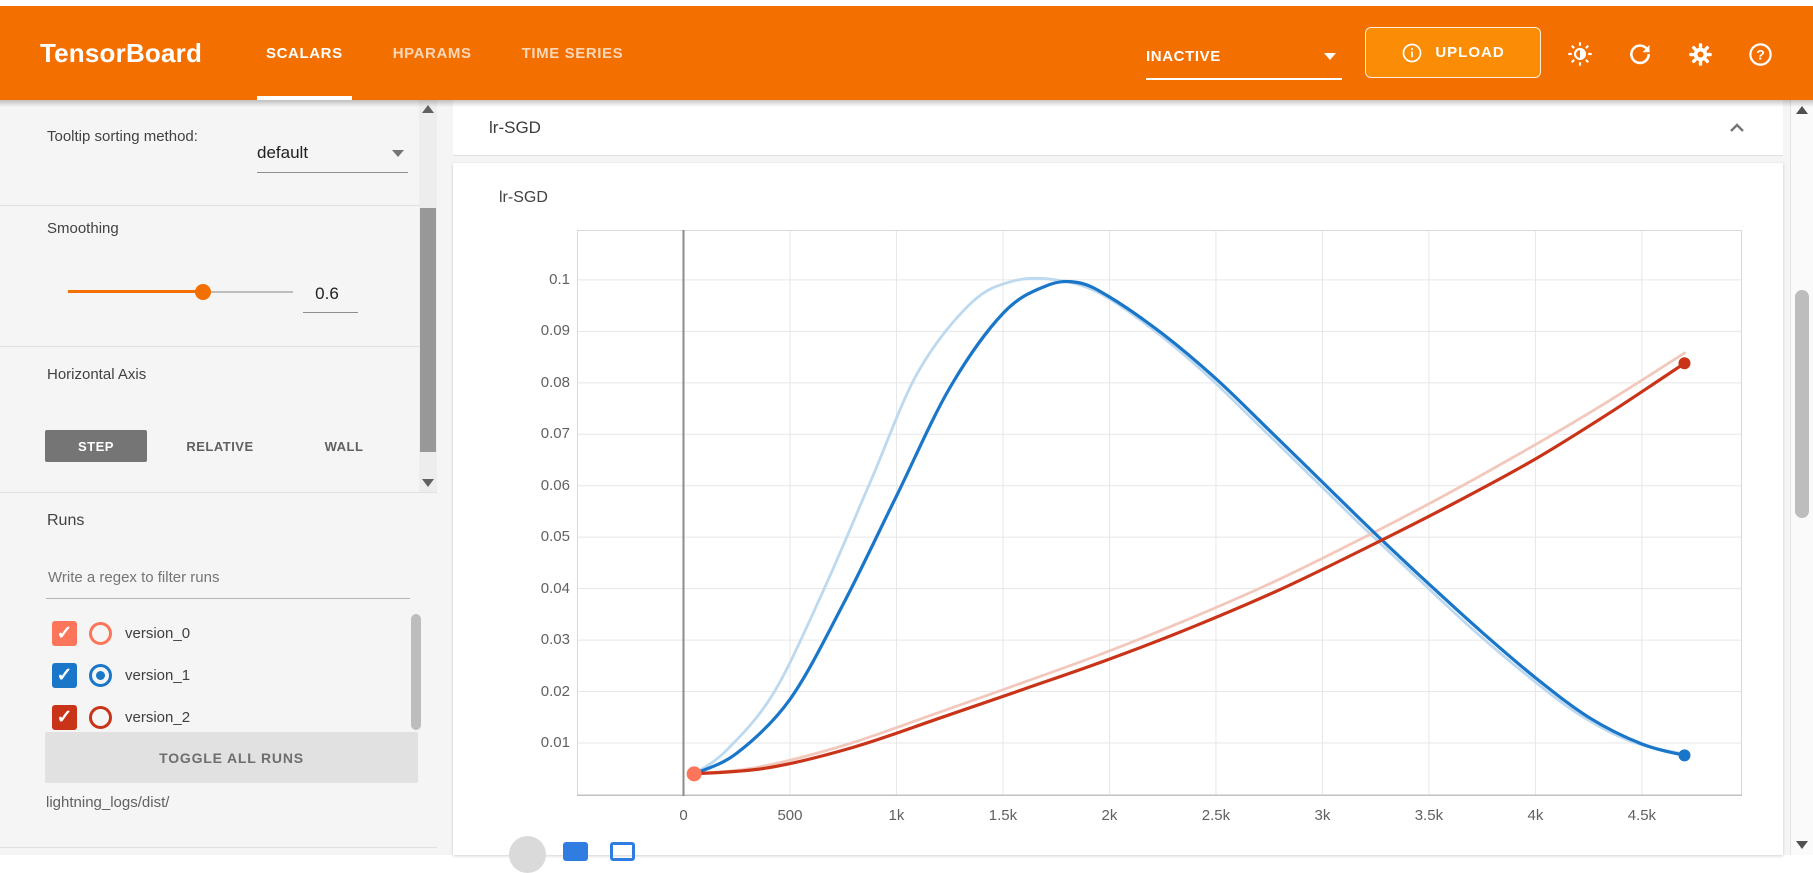 Image resolution: width=1813 pixels, height=873 pixels. I want to click on smoothing-slider-handle, so click(203, 292).